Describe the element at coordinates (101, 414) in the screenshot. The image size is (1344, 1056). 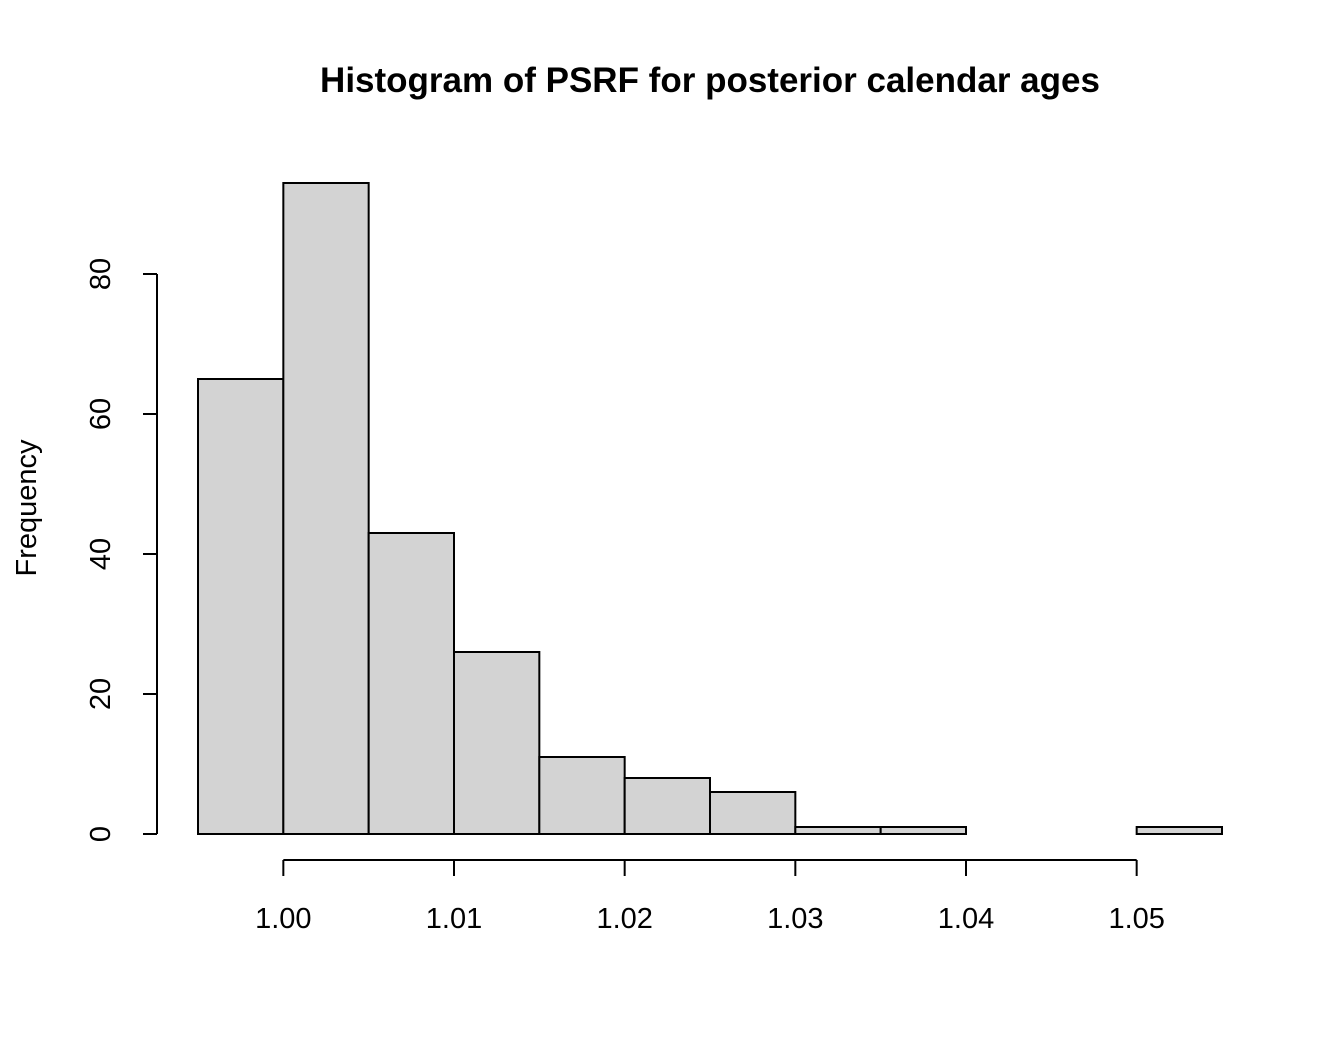
I see `y-tick-label: 60` at that location.